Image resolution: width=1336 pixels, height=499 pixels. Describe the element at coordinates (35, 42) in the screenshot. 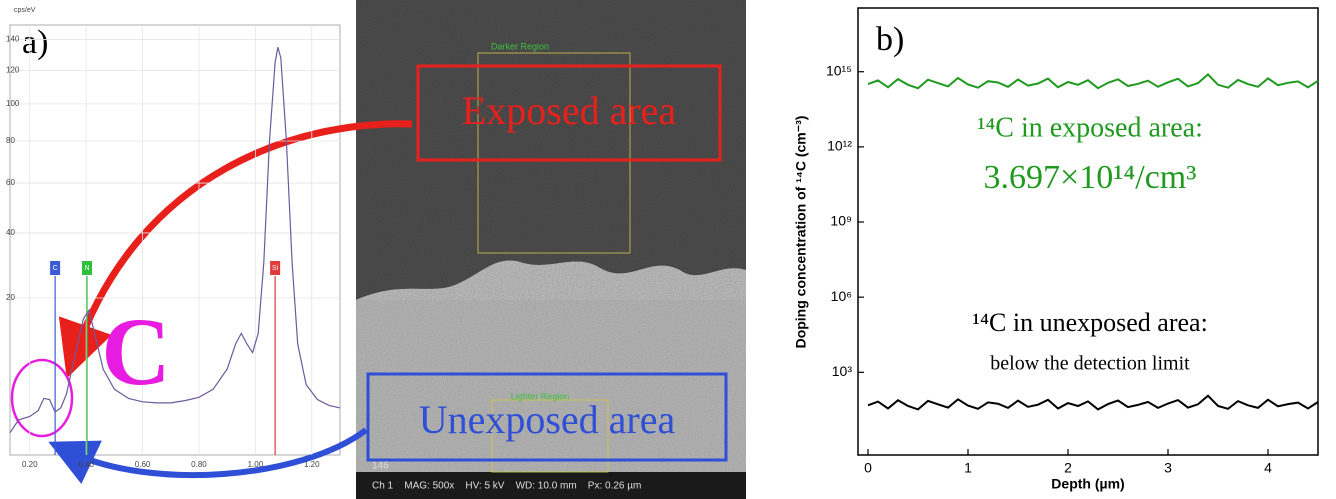

I see `panel-title: a)` at that location.